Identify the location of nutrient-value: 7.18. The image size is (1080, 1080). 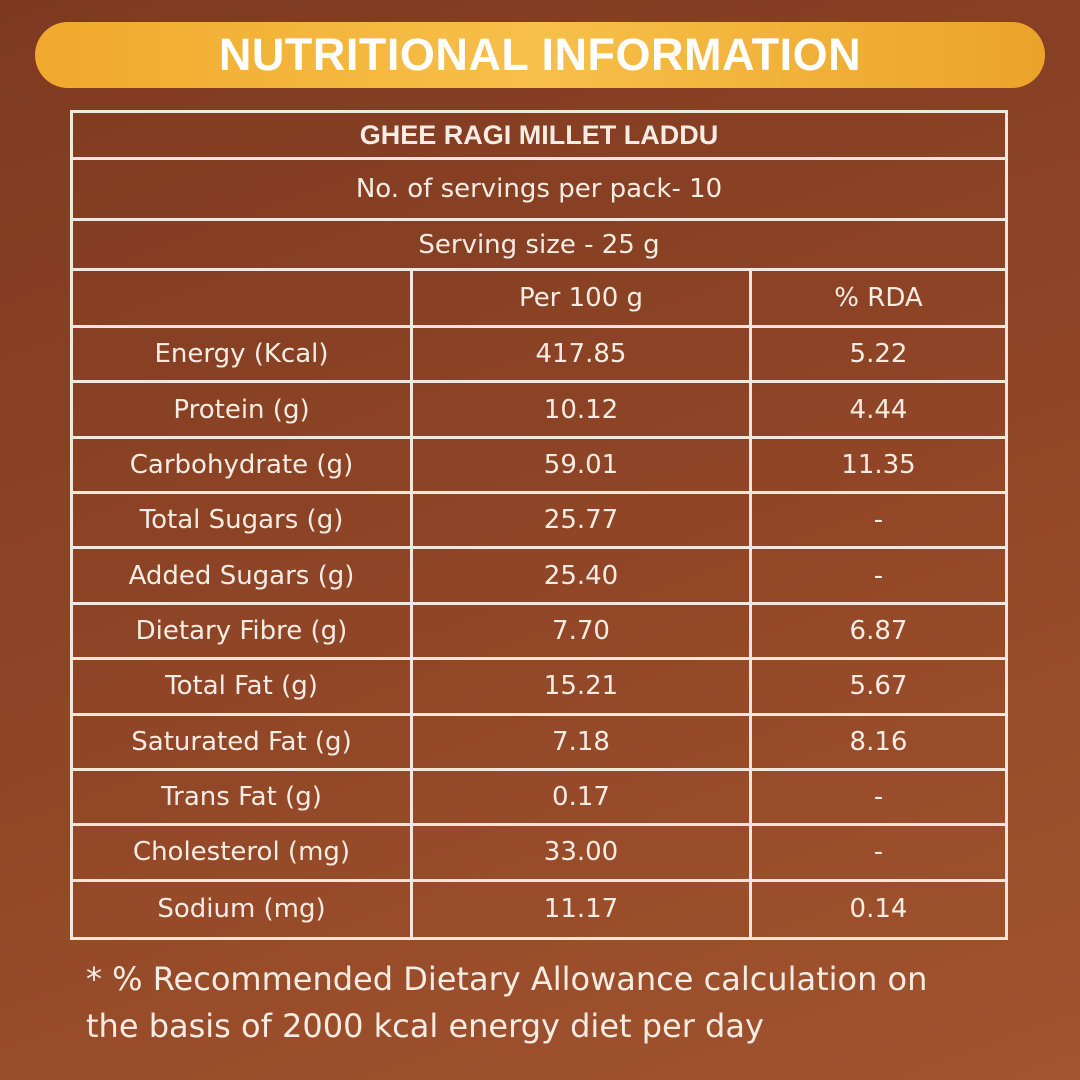
(579, 741).